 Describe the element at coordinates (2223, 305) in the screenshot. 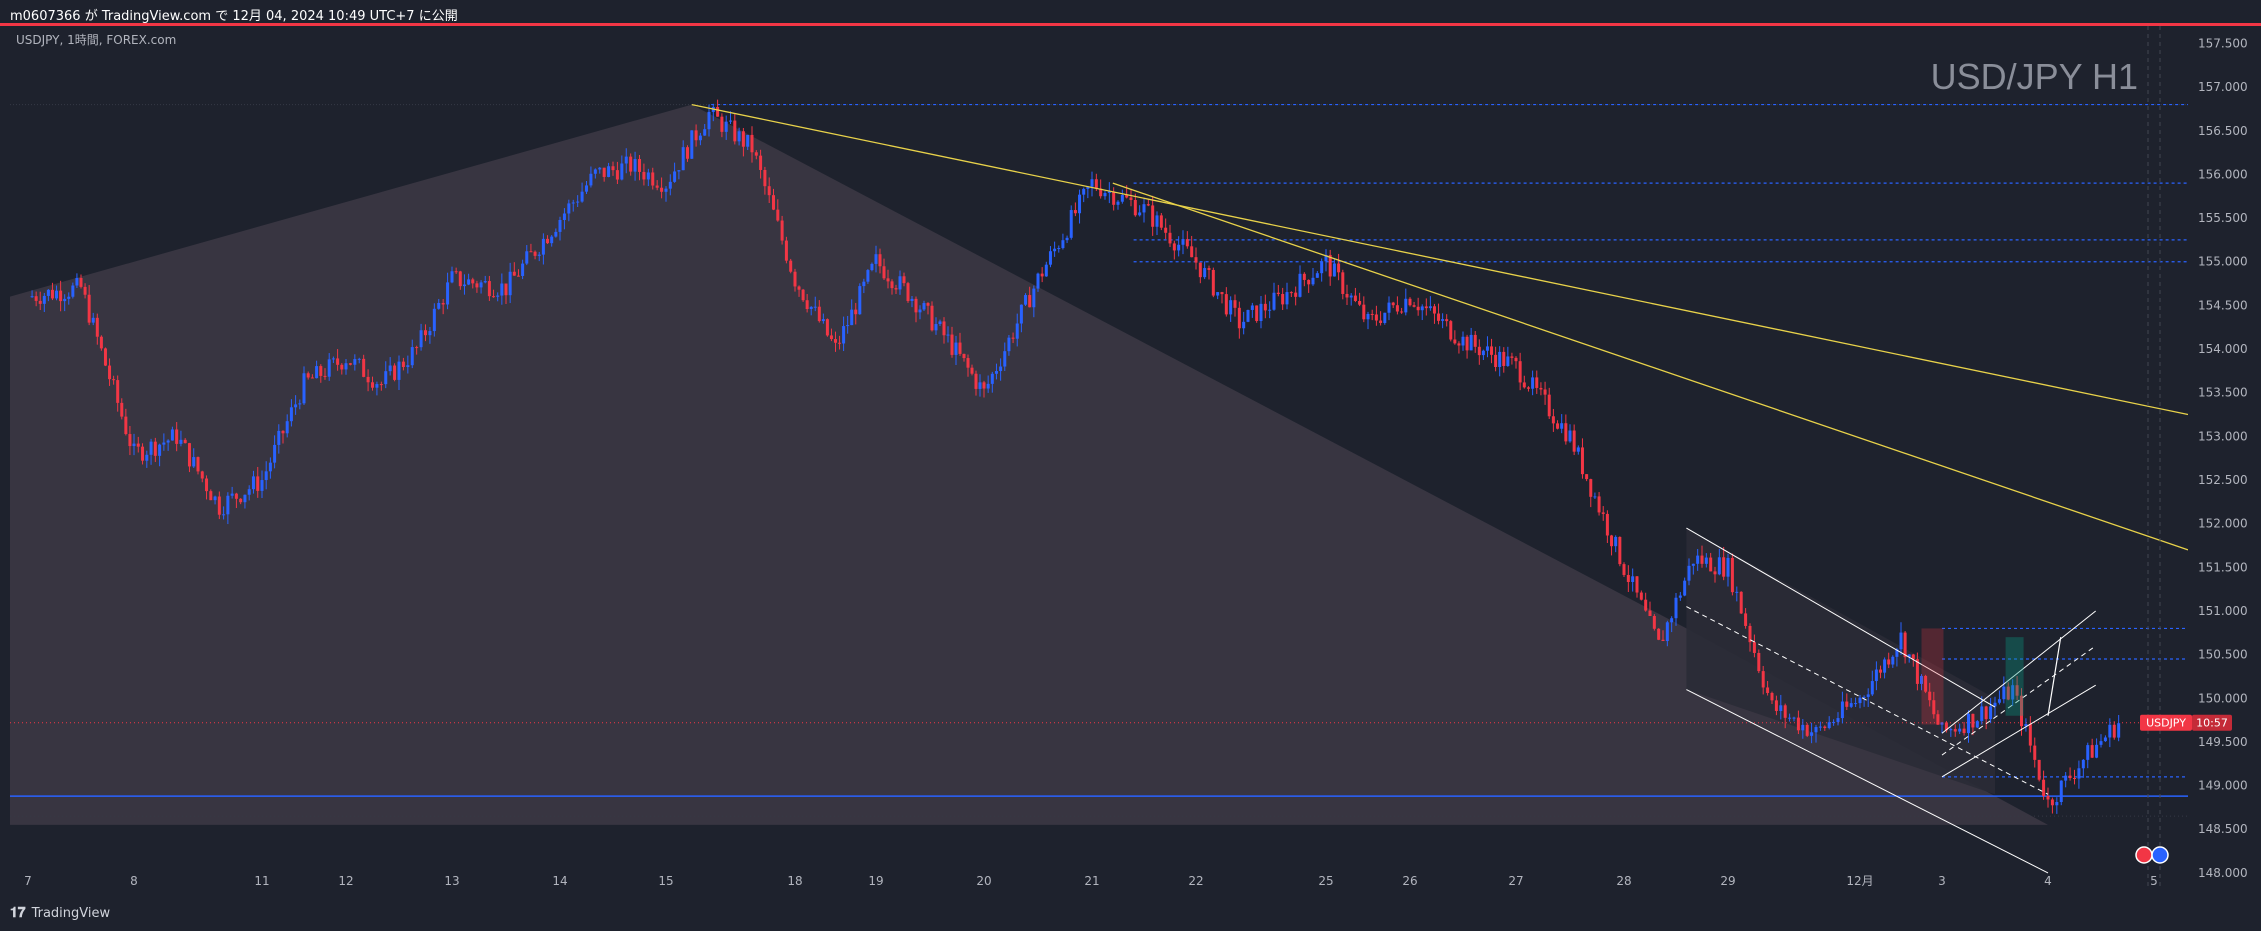

I see `price-tick: 154.500` at that location.